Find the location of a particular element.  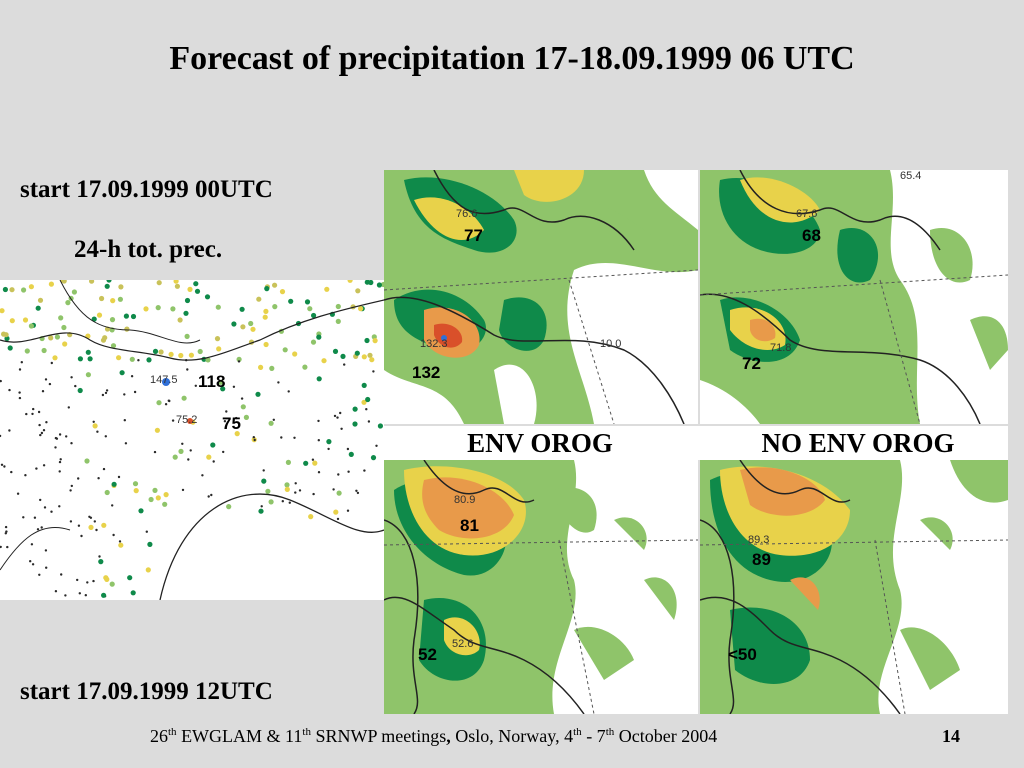

panel-north-value: 68 is located at coordinates (811, 235).